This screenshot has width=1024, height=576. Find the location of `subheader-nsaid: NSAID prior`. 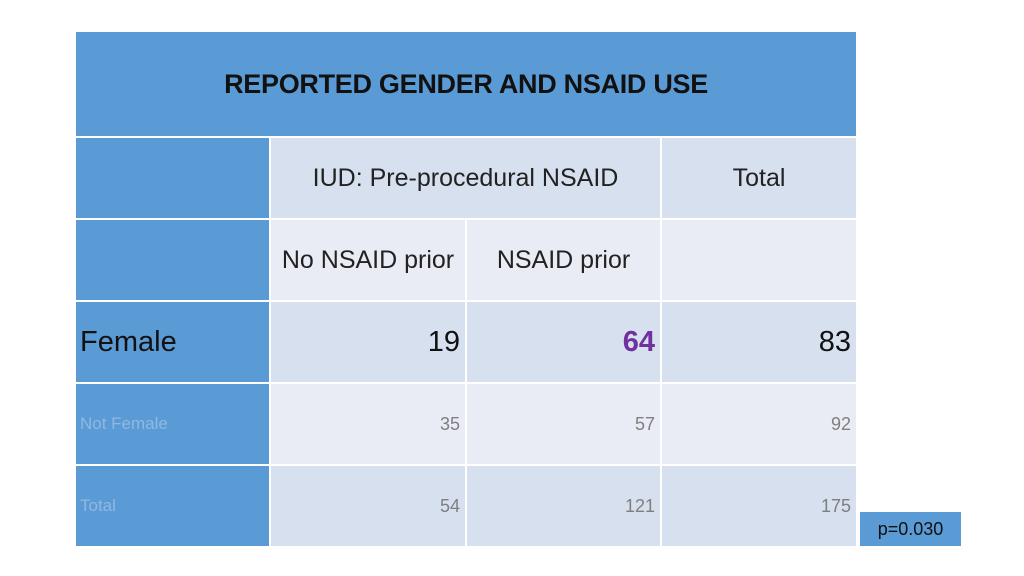

subheader-nsaid: NSAID prior is located at coordinates (563, 260).